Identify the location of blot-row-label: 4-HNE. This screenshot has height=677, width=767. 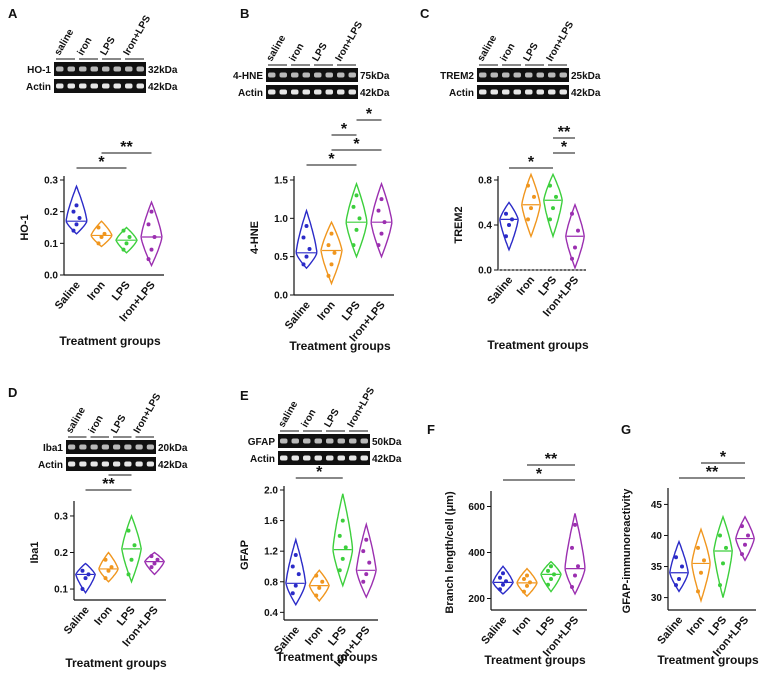
(248, 76).